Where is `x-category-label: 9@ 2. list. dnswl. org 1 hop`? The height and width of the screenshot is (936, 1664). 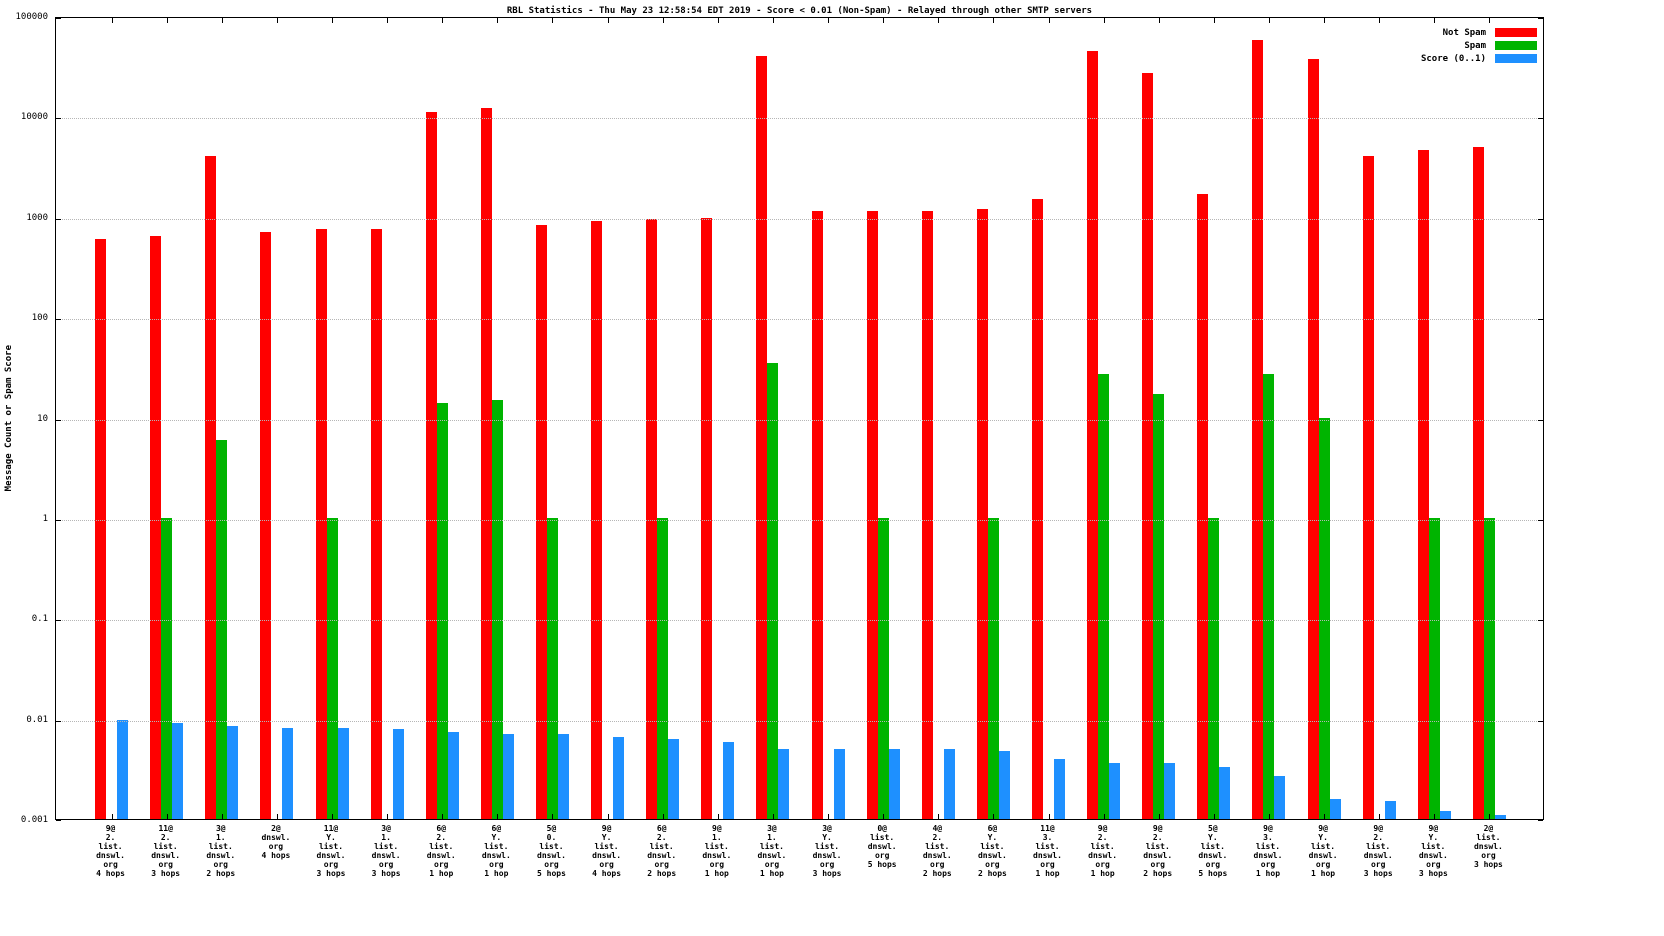 x-category-label: 9@ 2. list. dnswl. org 1 hop is located at coordinates (1103, 851).